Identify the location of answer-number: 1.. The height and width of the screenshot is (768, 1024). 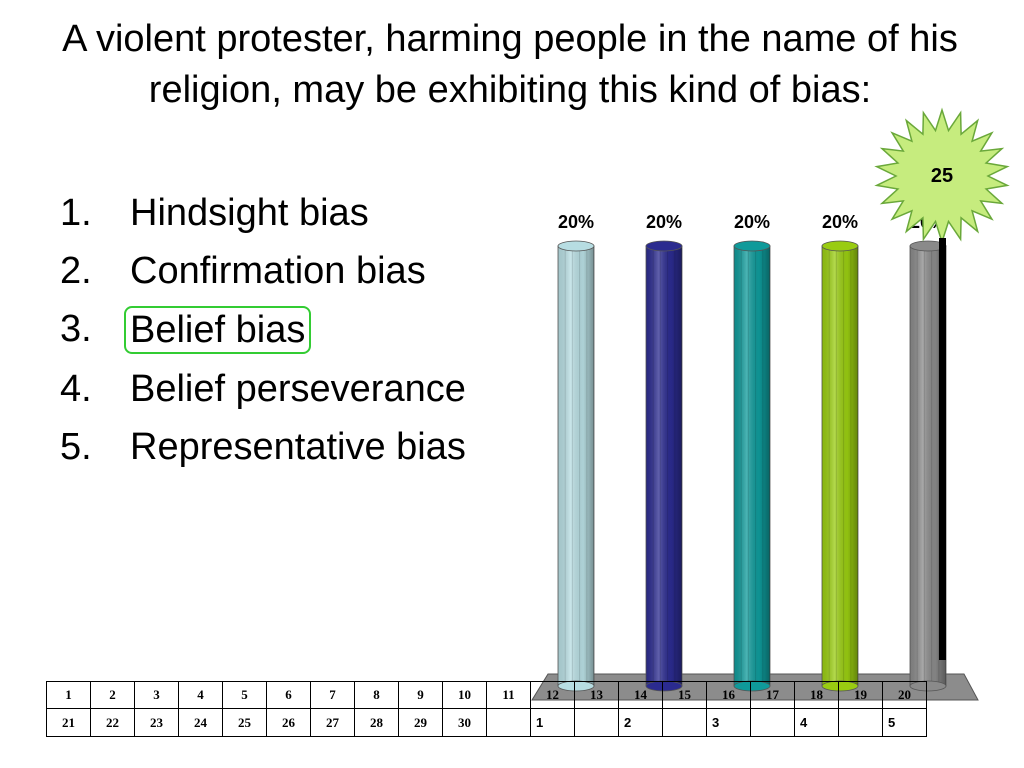
(76, 213).